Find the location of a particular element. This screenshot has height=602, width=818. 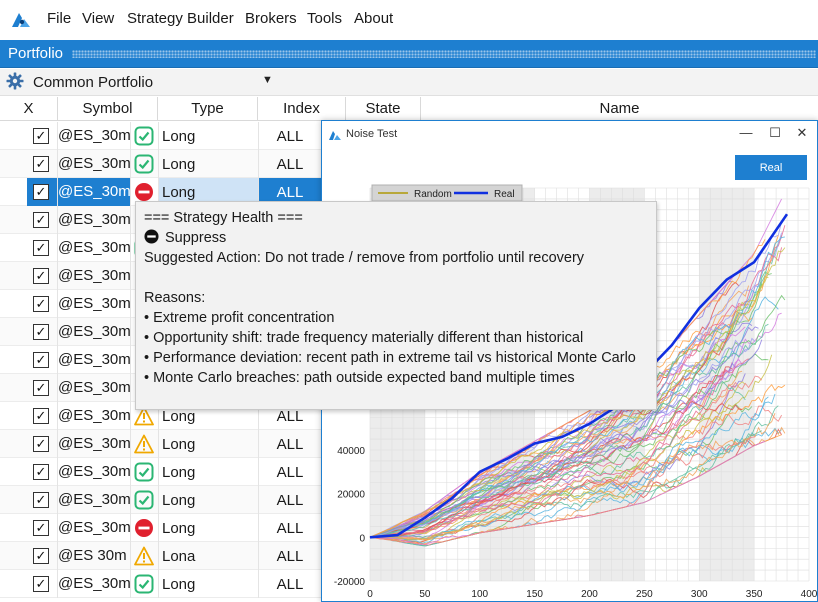

menu-view: View is located at coordinates (98, 18).